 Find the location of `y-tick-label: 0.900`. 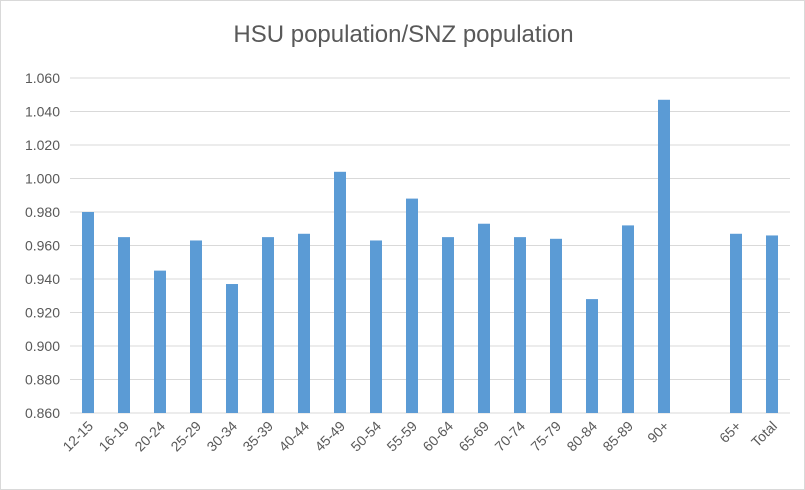

y-tick-label: 0.900 is located at coordinates (42, 346).